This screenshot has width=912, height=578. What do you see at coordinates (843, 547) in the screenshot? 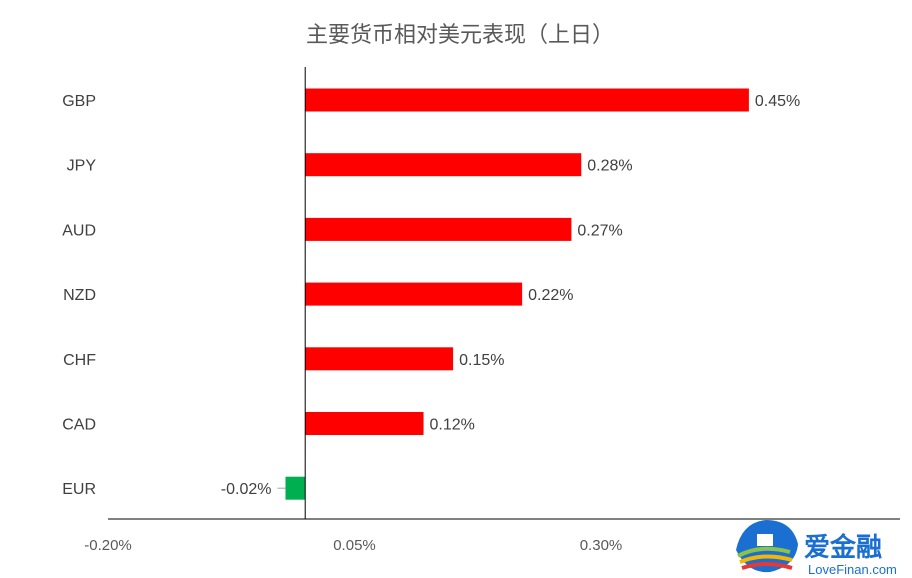
I see `brand-name-cn: 爱金融` at bounding box center [843, 547].